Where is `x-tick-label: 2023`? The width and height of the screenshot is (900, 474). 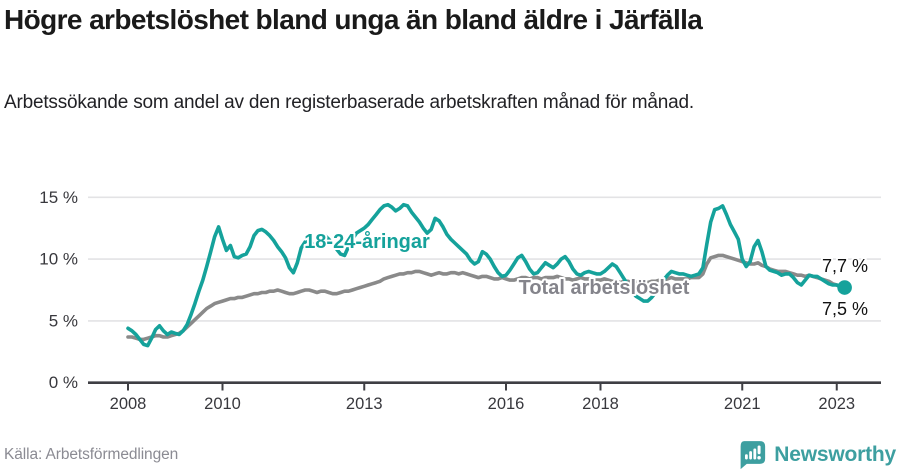 x-tick-label: 2023 is located at coordinates (836, 404).